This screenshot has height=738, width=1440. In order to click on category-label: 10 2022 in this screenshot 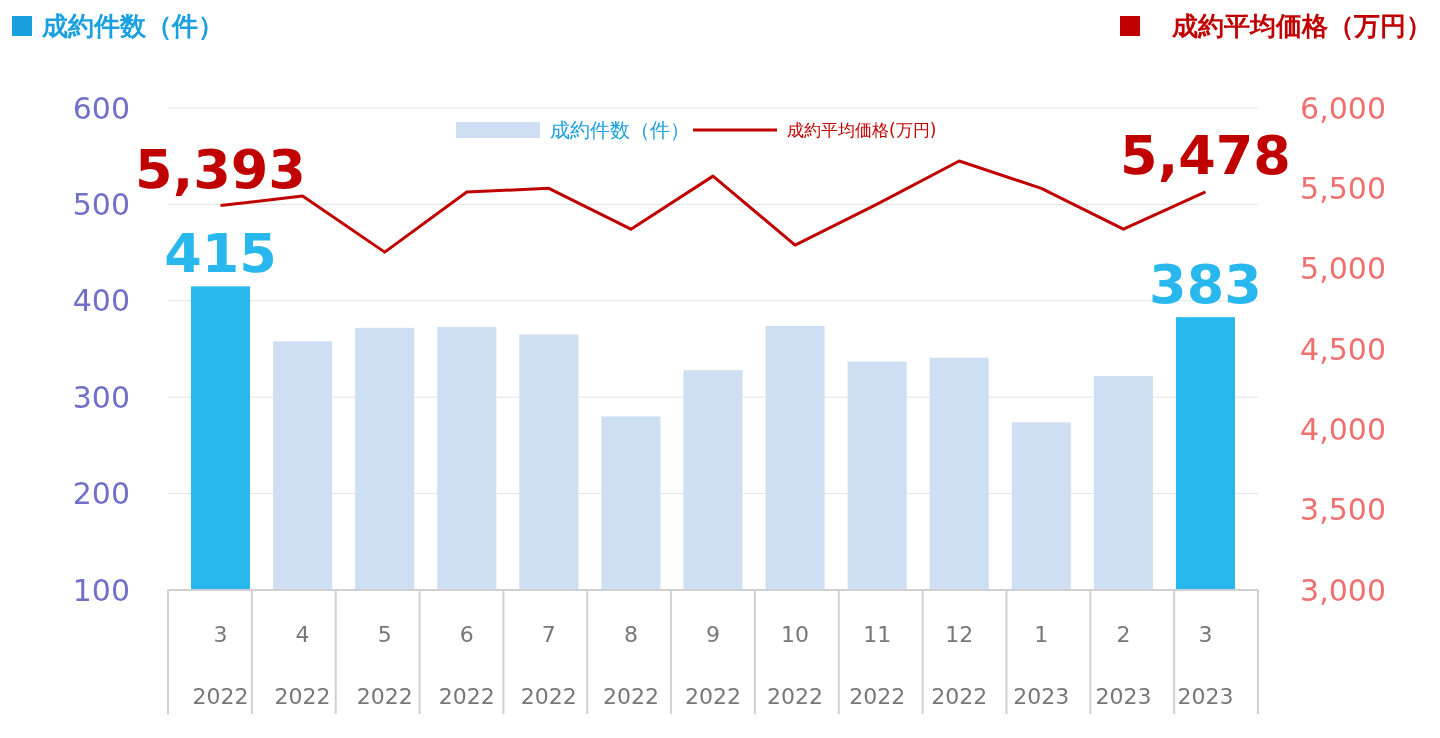, I will do `click(795, 665)`.